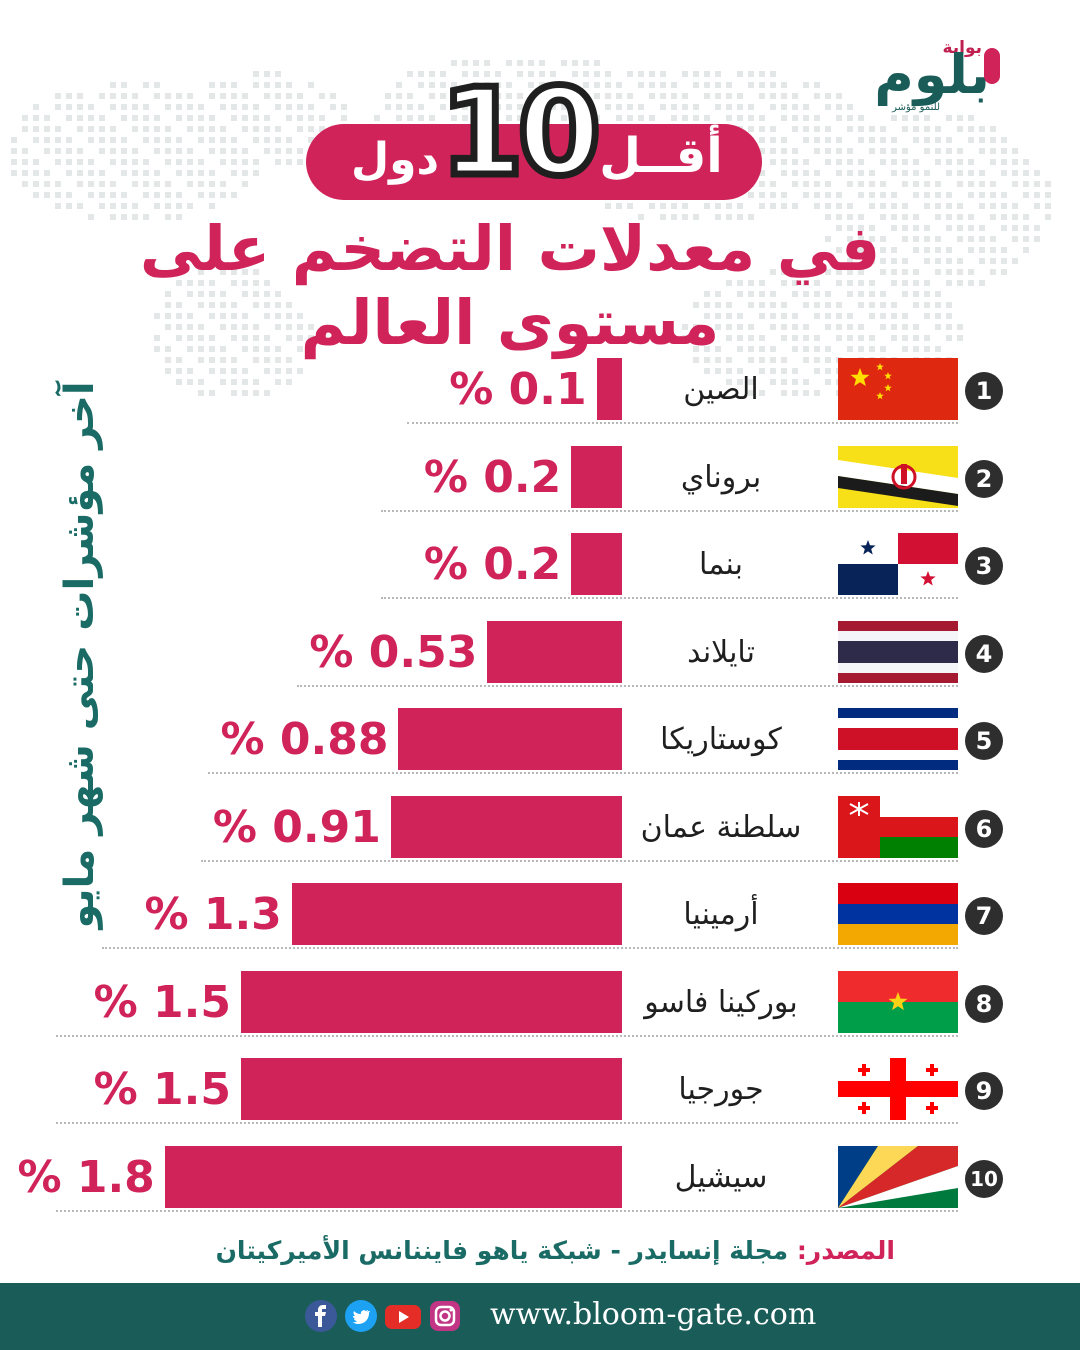  What do you see at coordinates (321, 1316) in the screenshot?
I see `facebook-icon` at bounding box center [321, 1316].